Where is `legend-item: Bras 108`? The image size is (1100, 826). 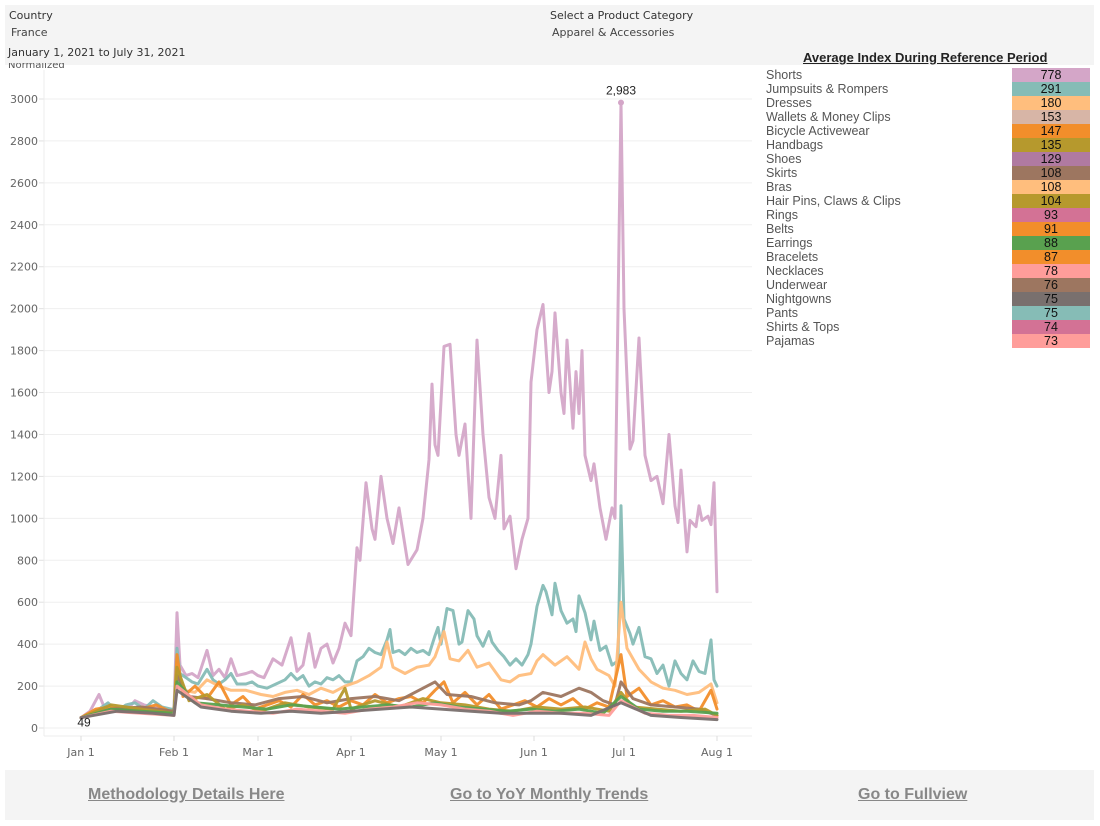
legend-item: Bras 108 is located at coordinates (931, 187).